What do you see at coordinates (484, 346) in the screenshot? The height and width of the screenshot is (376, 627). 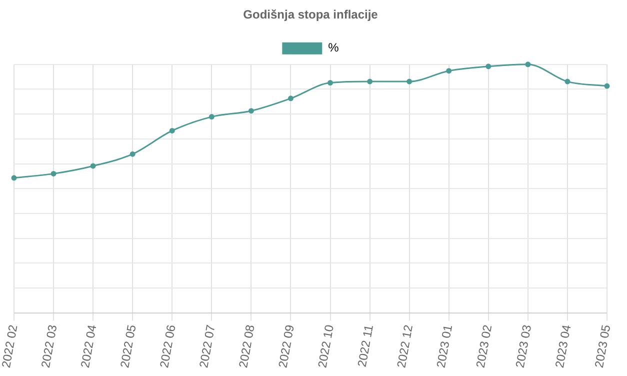 I see `x-tick-label: 2023 02` at bounding box center [484, 346].